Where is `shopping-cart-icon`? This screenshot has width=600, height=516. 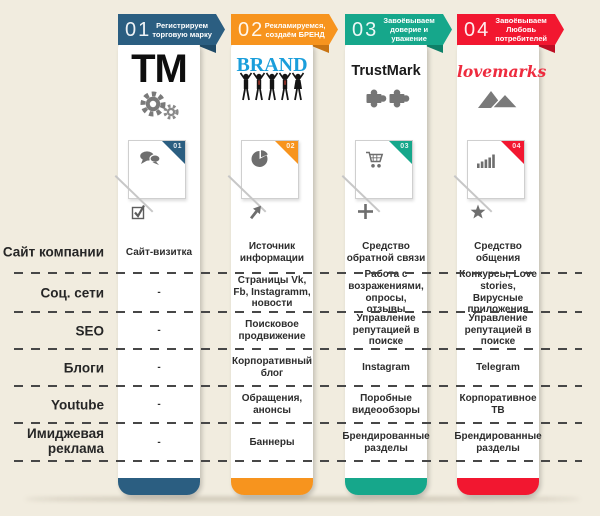 shopping-cart-icon is located at coordinates (375, 159).